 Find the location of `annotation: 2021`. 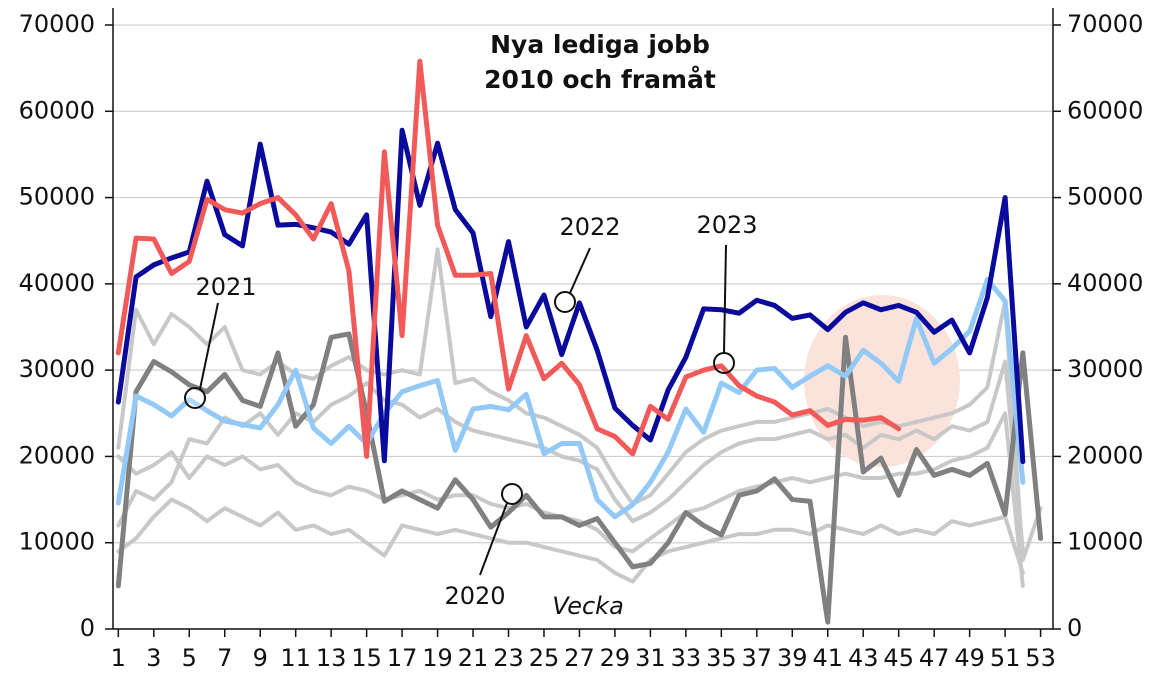

annotation: 2021 is located at coordinates (225, 287).